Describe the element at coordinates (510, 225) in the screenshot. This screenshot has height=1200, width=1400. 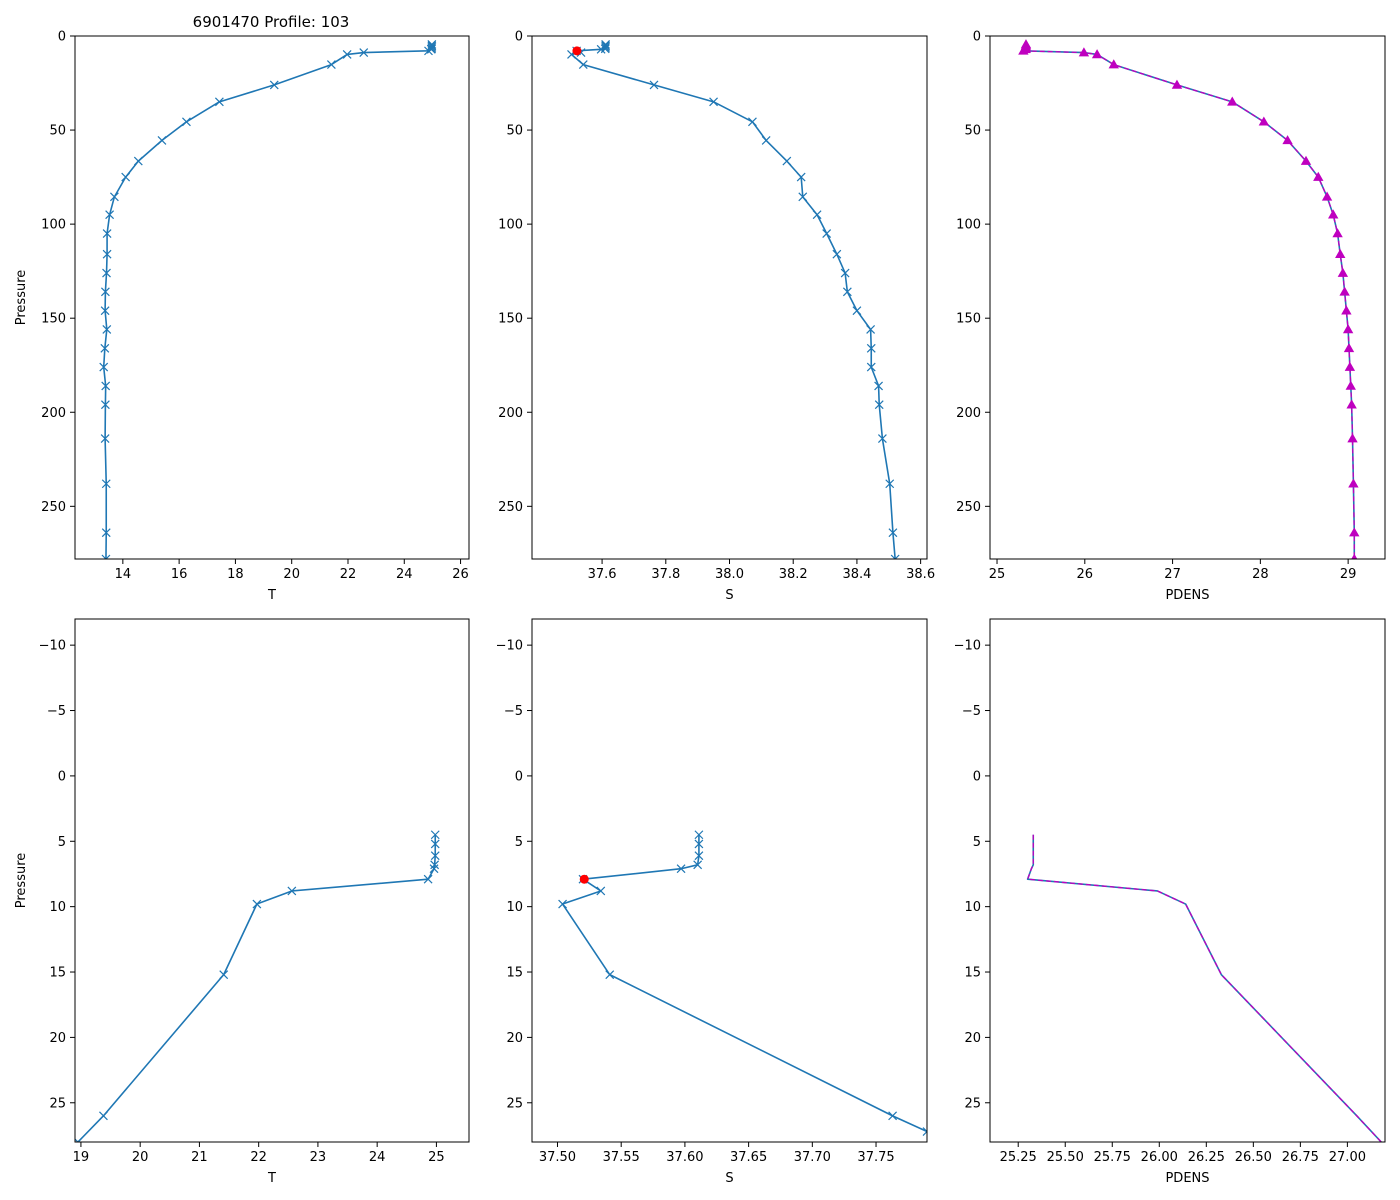
I see `y-tick-label: 100` at that location.